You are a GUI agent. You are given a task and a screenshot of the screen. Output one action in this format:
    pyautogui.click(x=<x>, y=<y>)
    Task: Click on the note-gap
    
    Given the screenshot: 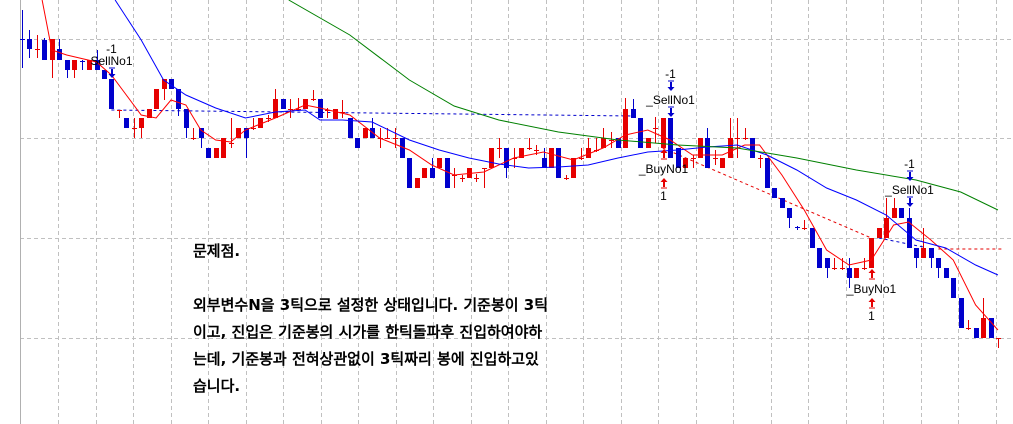 What is the action you would take?
    pyautogui.click(x=370, y=278)
    